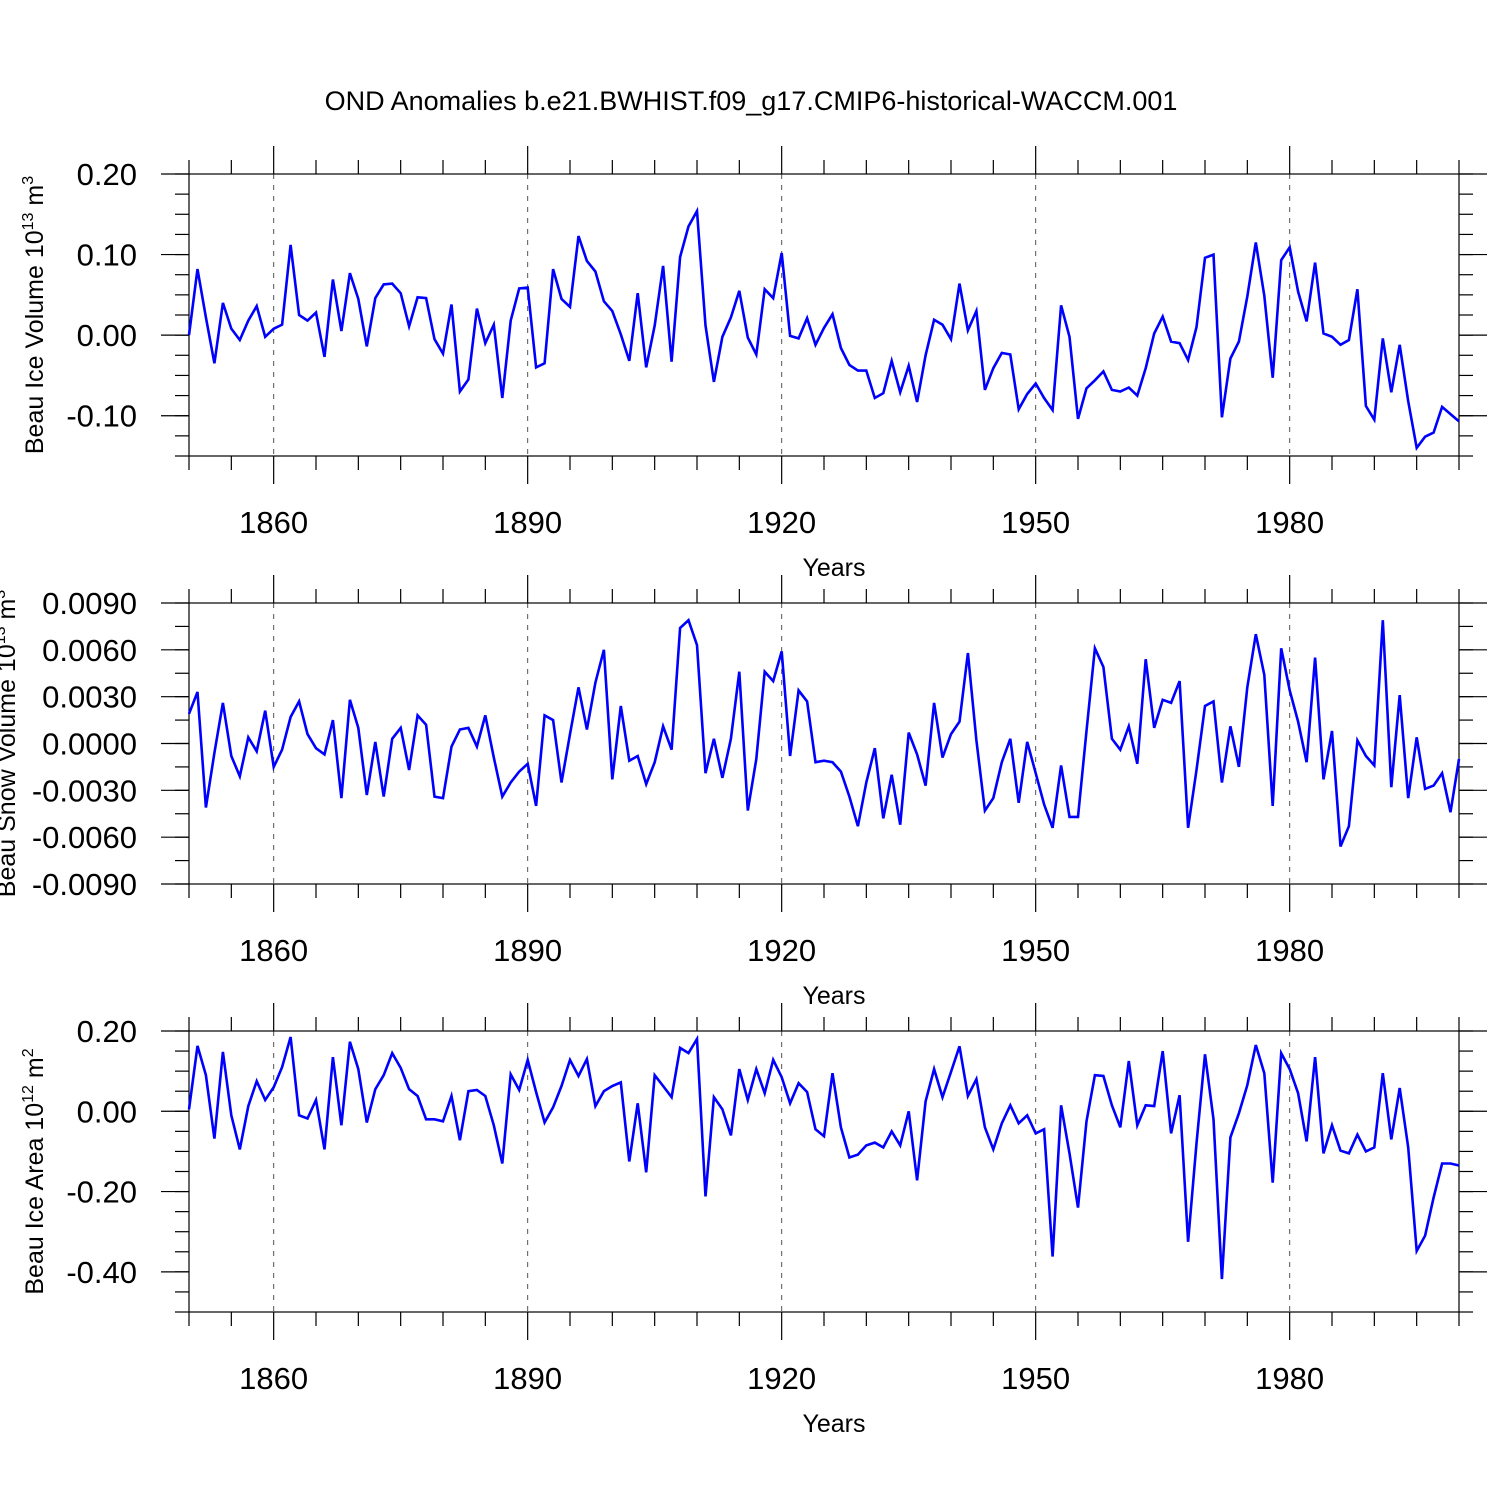  I want to click on y-tick-label: -0.0030, so click(84, 790).